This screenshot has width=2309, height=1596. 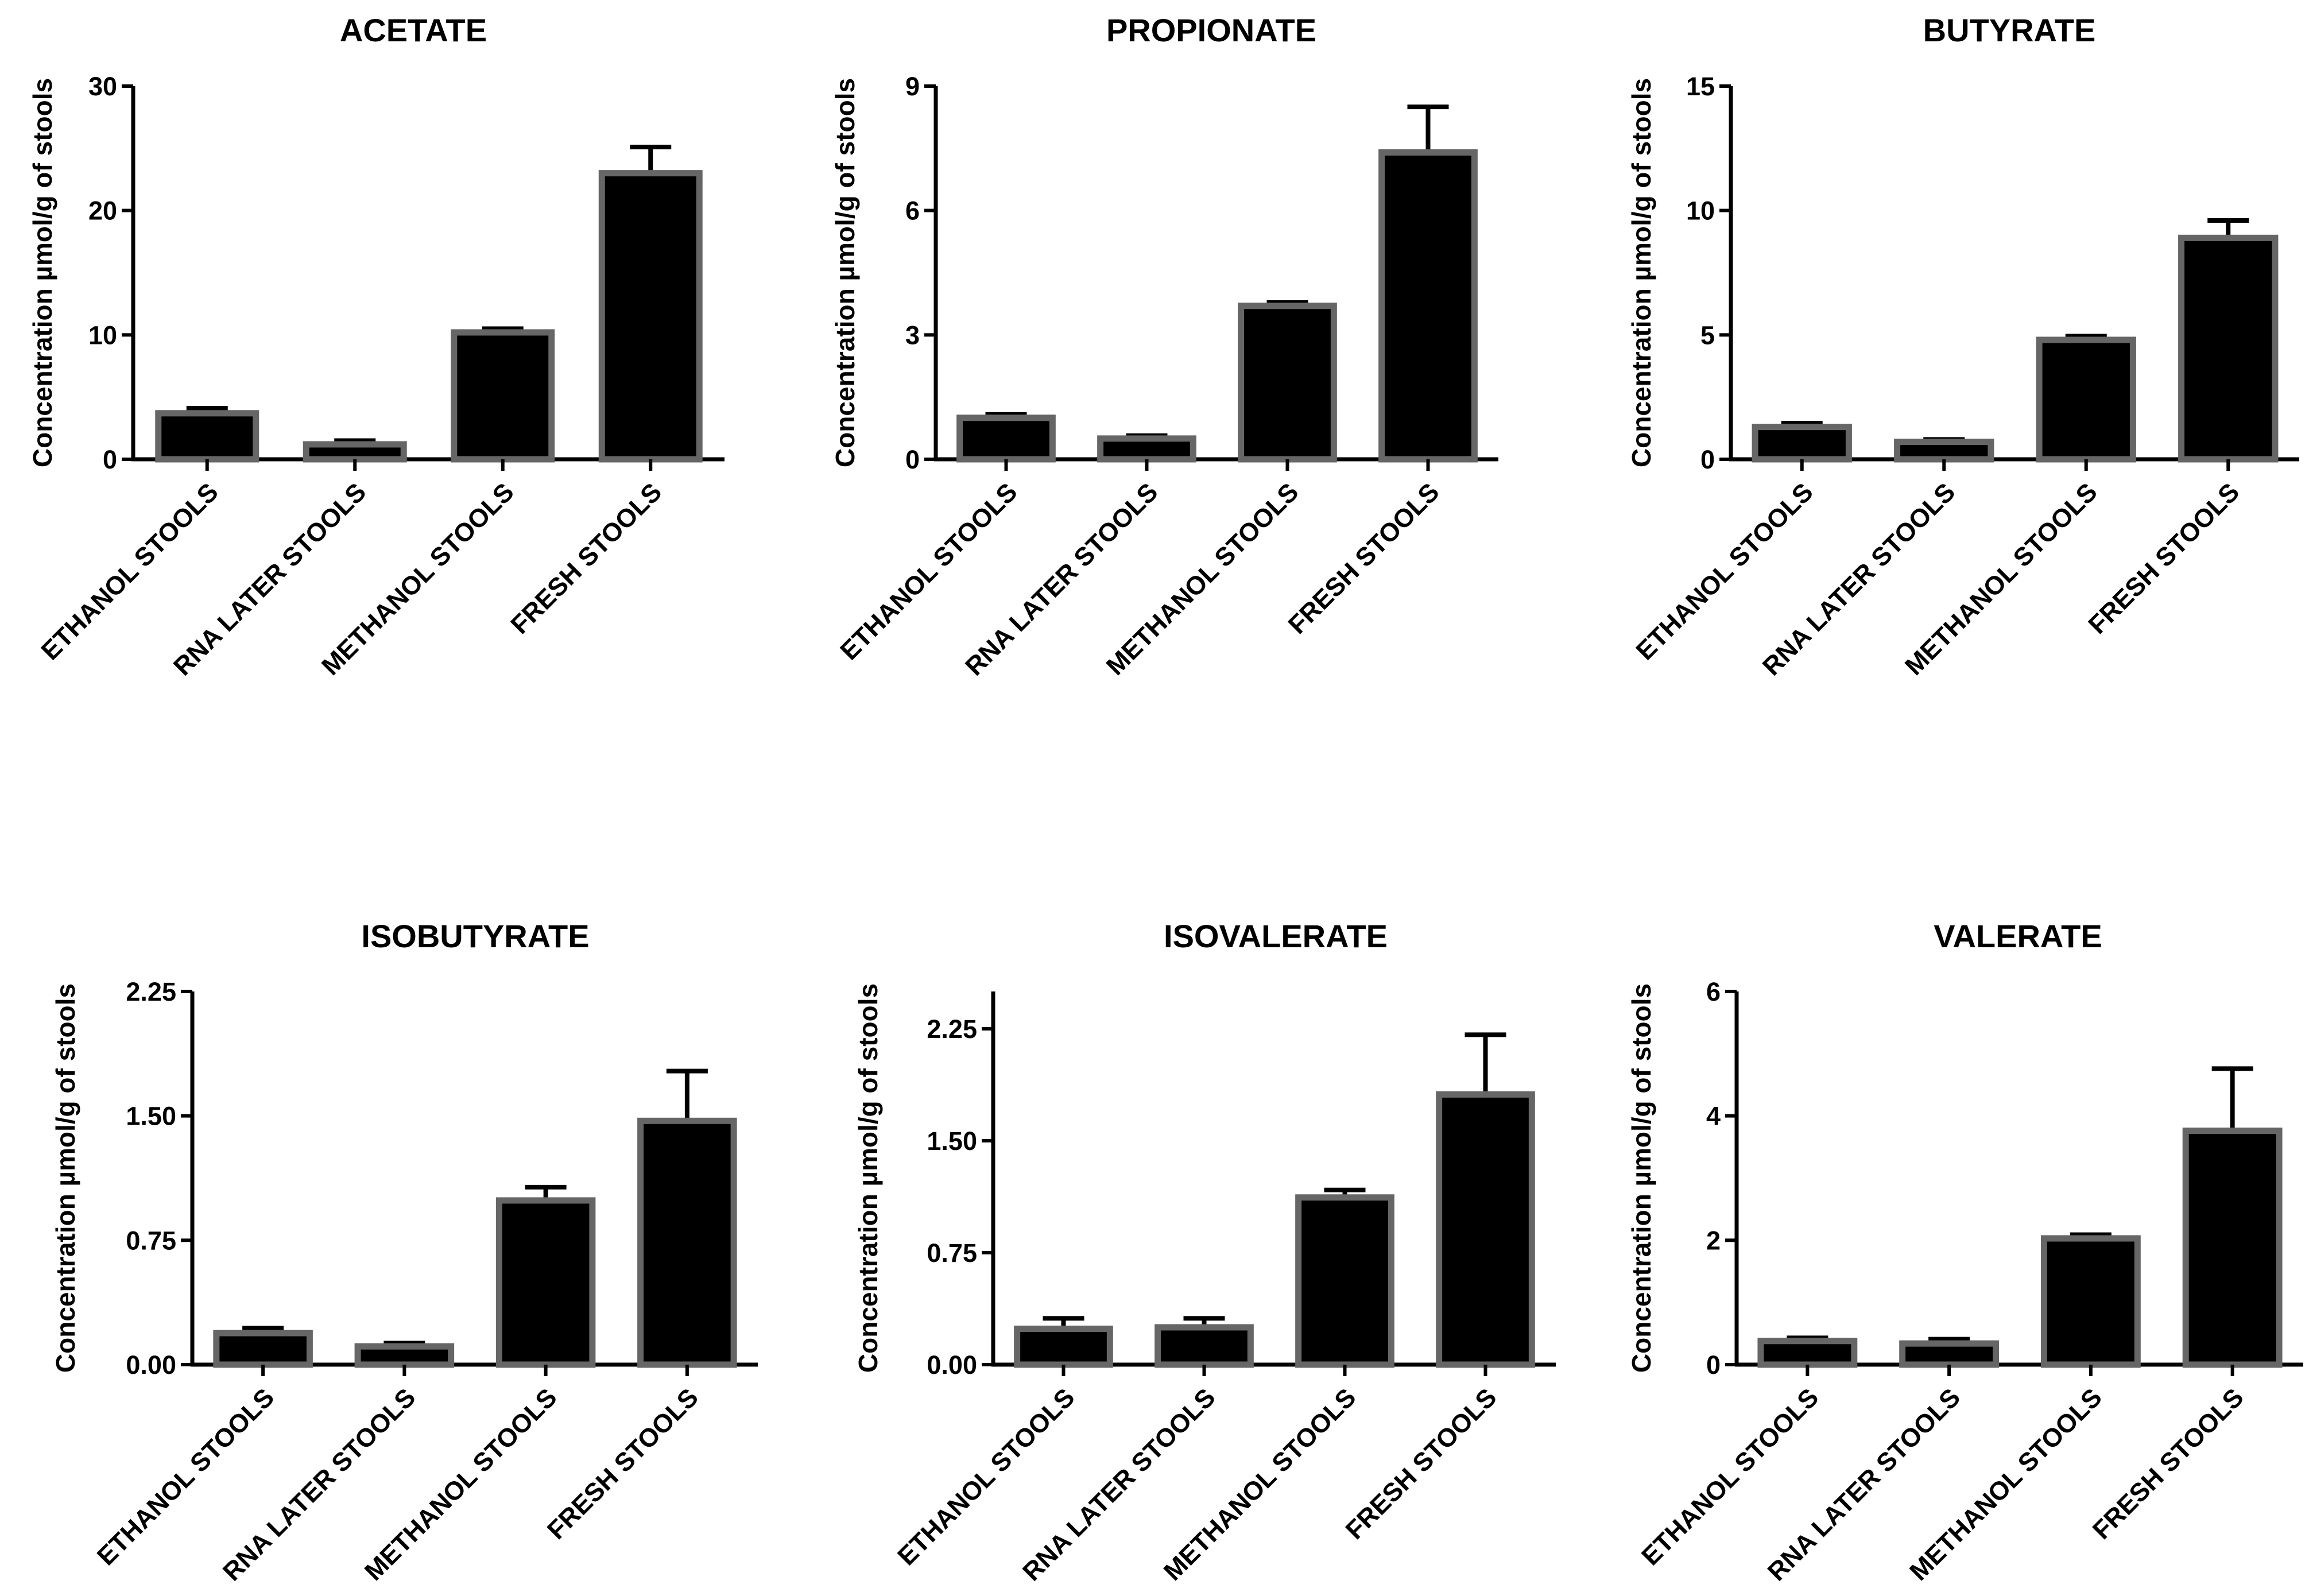 I want to click on chart-title: ISOVALERATE, so click(x=1276, y=936).